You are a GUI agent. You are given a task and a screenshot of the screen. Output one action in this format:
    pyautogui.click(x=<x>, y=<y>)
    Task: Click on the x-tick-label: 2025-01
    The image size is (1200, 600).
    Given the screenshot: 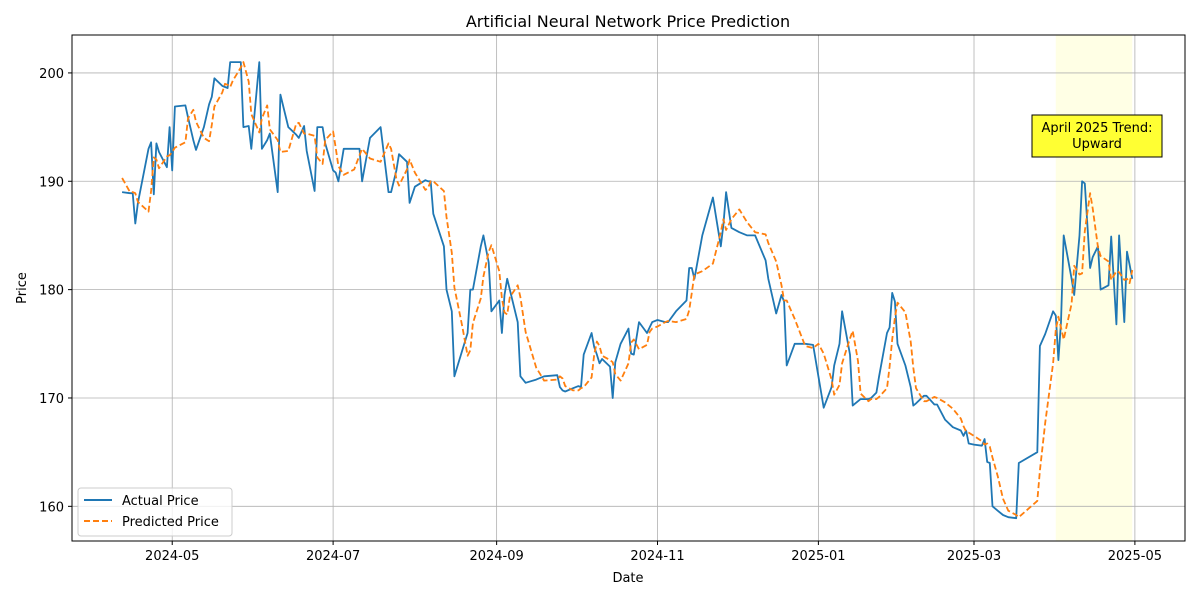 What is the action you would take?
    pyautogui.click(x=818, y=556)
    